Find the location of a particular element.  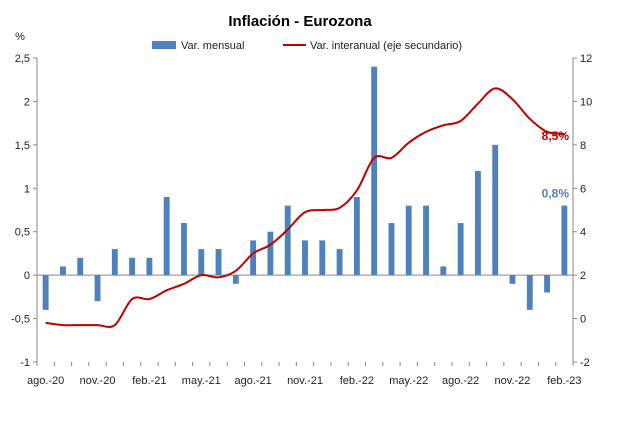

x-tick-label: may.-22 is located at coordinates (408, 381).